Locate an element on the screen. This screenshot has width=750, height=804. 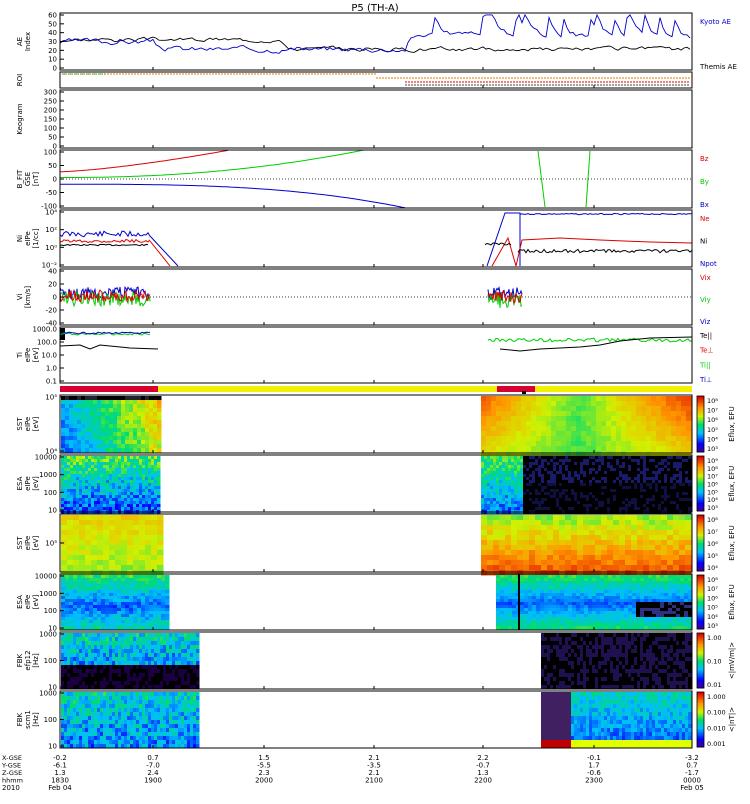
ylabel-line: FBK is located at coordinates (20, 719).